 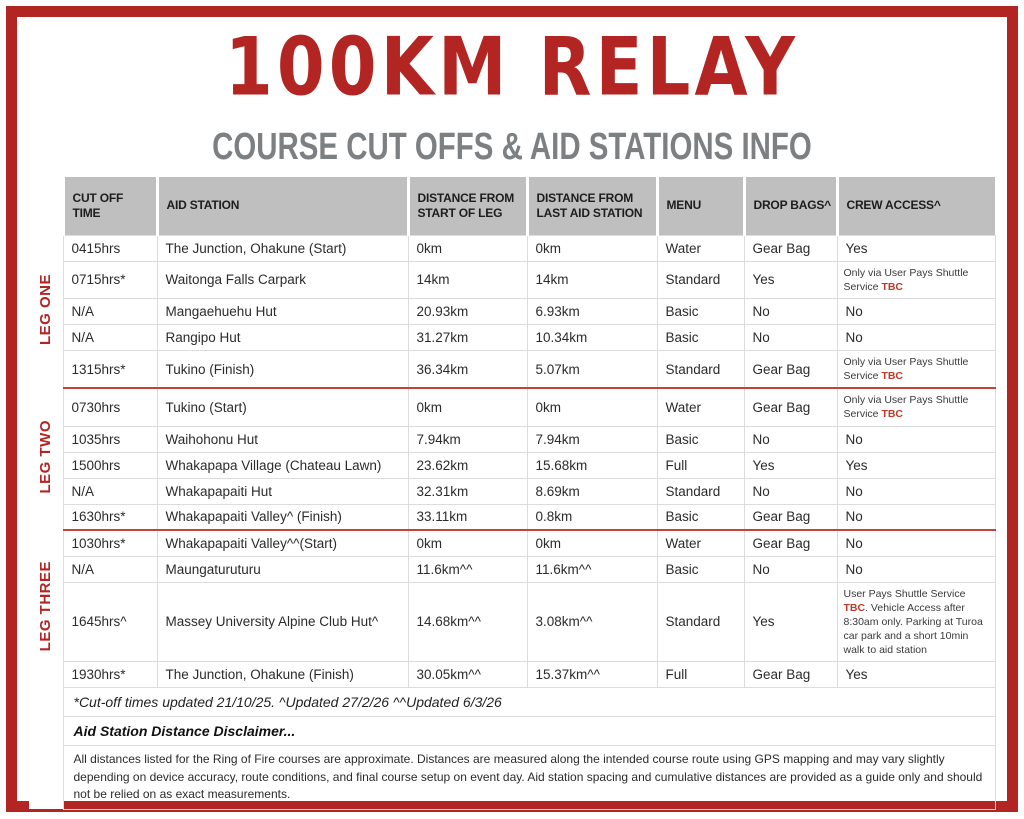 What do you see at coordinates (281, 206) in the screenshot?
I see `column-header-aid-station: AID STATION` at bounding box center [281, 206].